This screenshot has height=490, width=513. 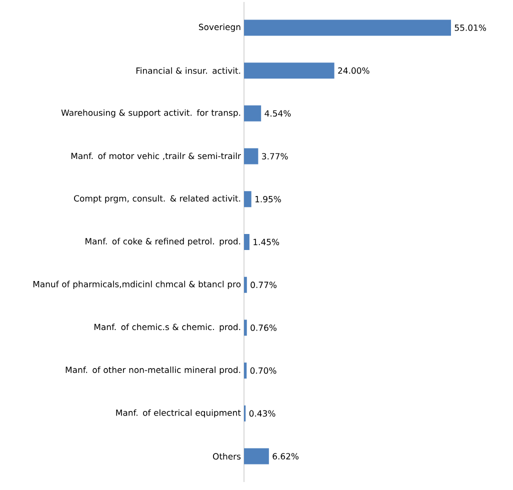 I want to click on y-tick-label: Financial & insur. activit., so click(x=188, y=70).